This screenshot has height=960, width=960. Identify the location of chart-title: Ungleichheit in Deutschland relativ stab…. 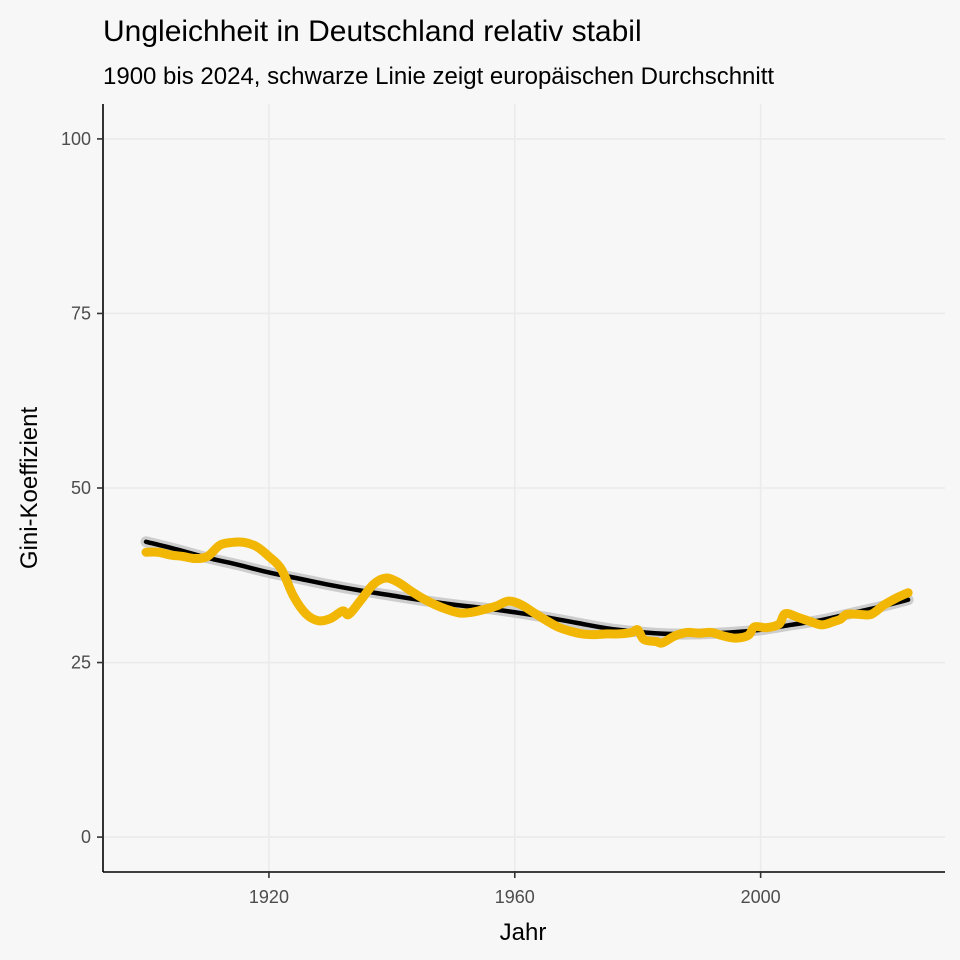
(372, 31).